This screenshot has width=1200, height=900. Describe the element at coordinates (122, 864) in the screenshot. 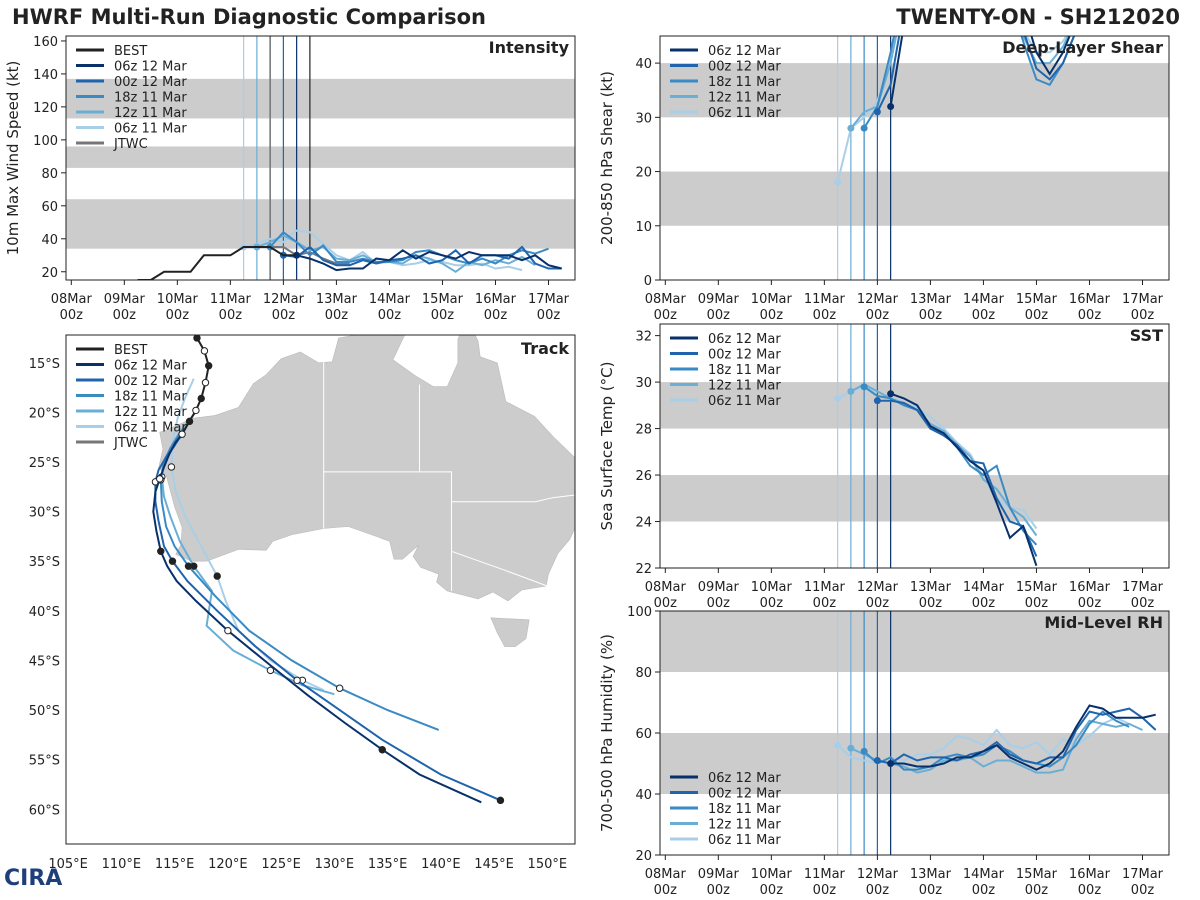

I see `lon-tick-label: 110°E` at that location.